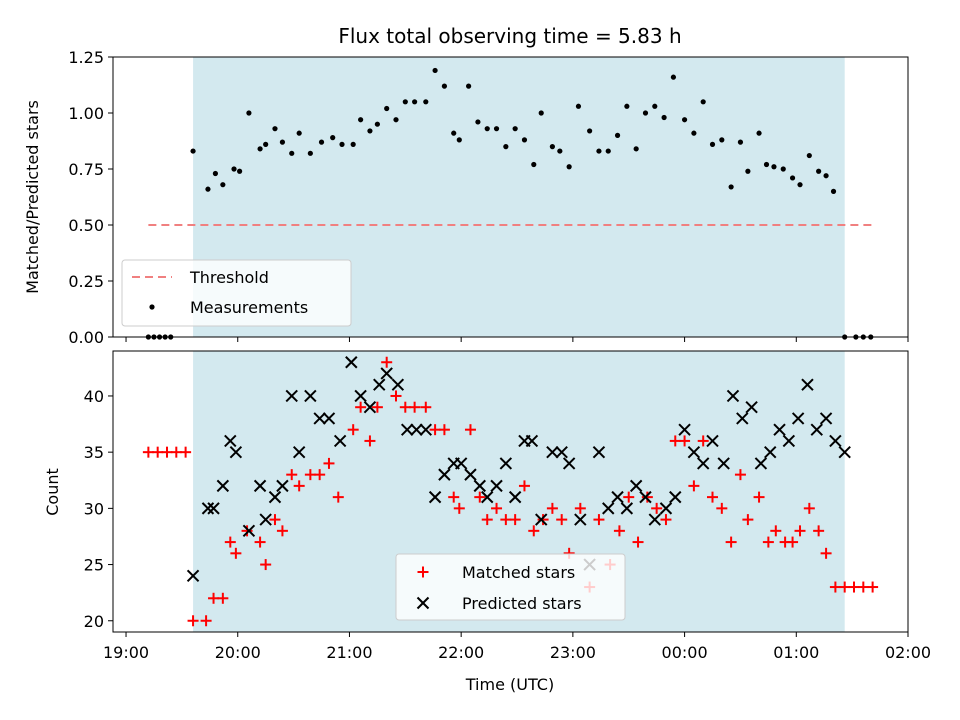 The height and width of the screenshot is (720, 960). I want to click on bottom-y-axis-label: Count, so click(52, 492).